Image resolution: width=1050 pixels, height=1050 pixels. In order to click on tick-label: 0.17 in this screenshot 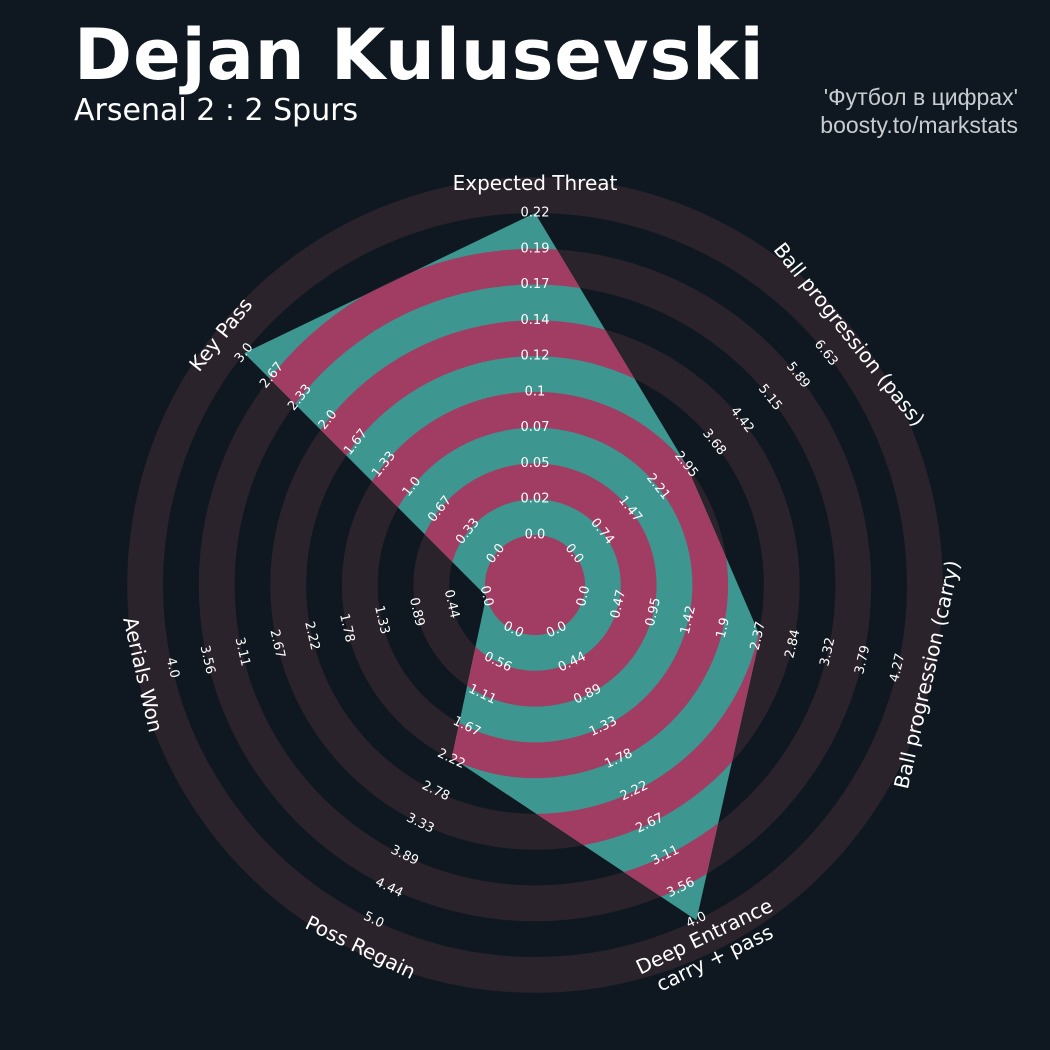, I will do `click(535, 284)`.